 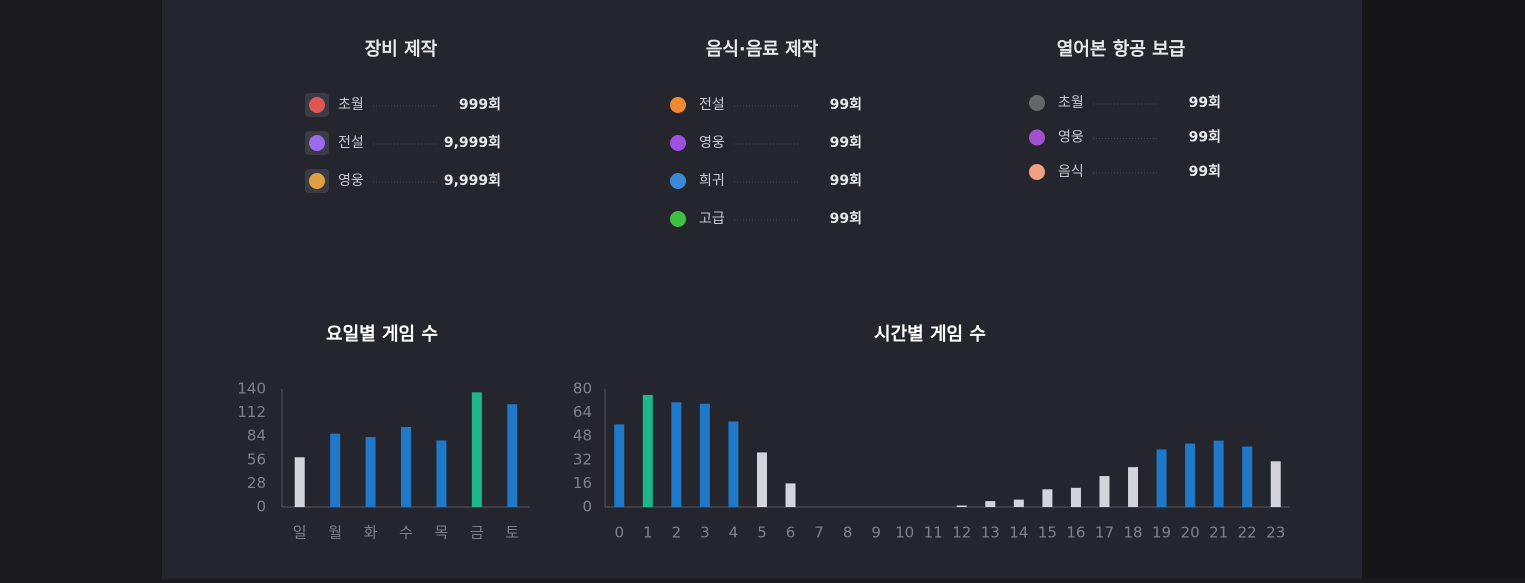 I want to click on x-tick-label: 화, so click(x=371, y=533).